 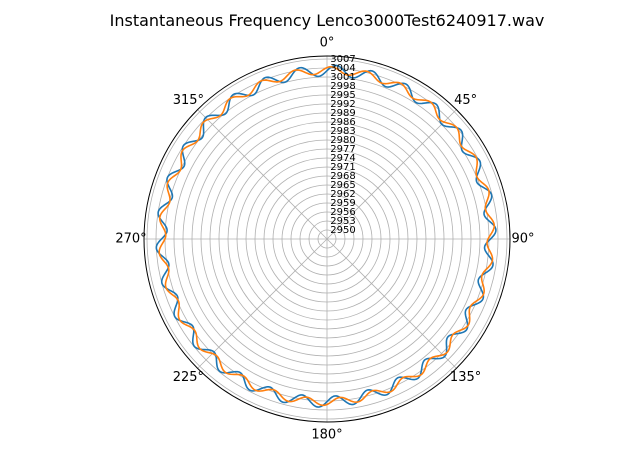 I want to click on r-tick-label: 2965, so click(x=342, y=185).